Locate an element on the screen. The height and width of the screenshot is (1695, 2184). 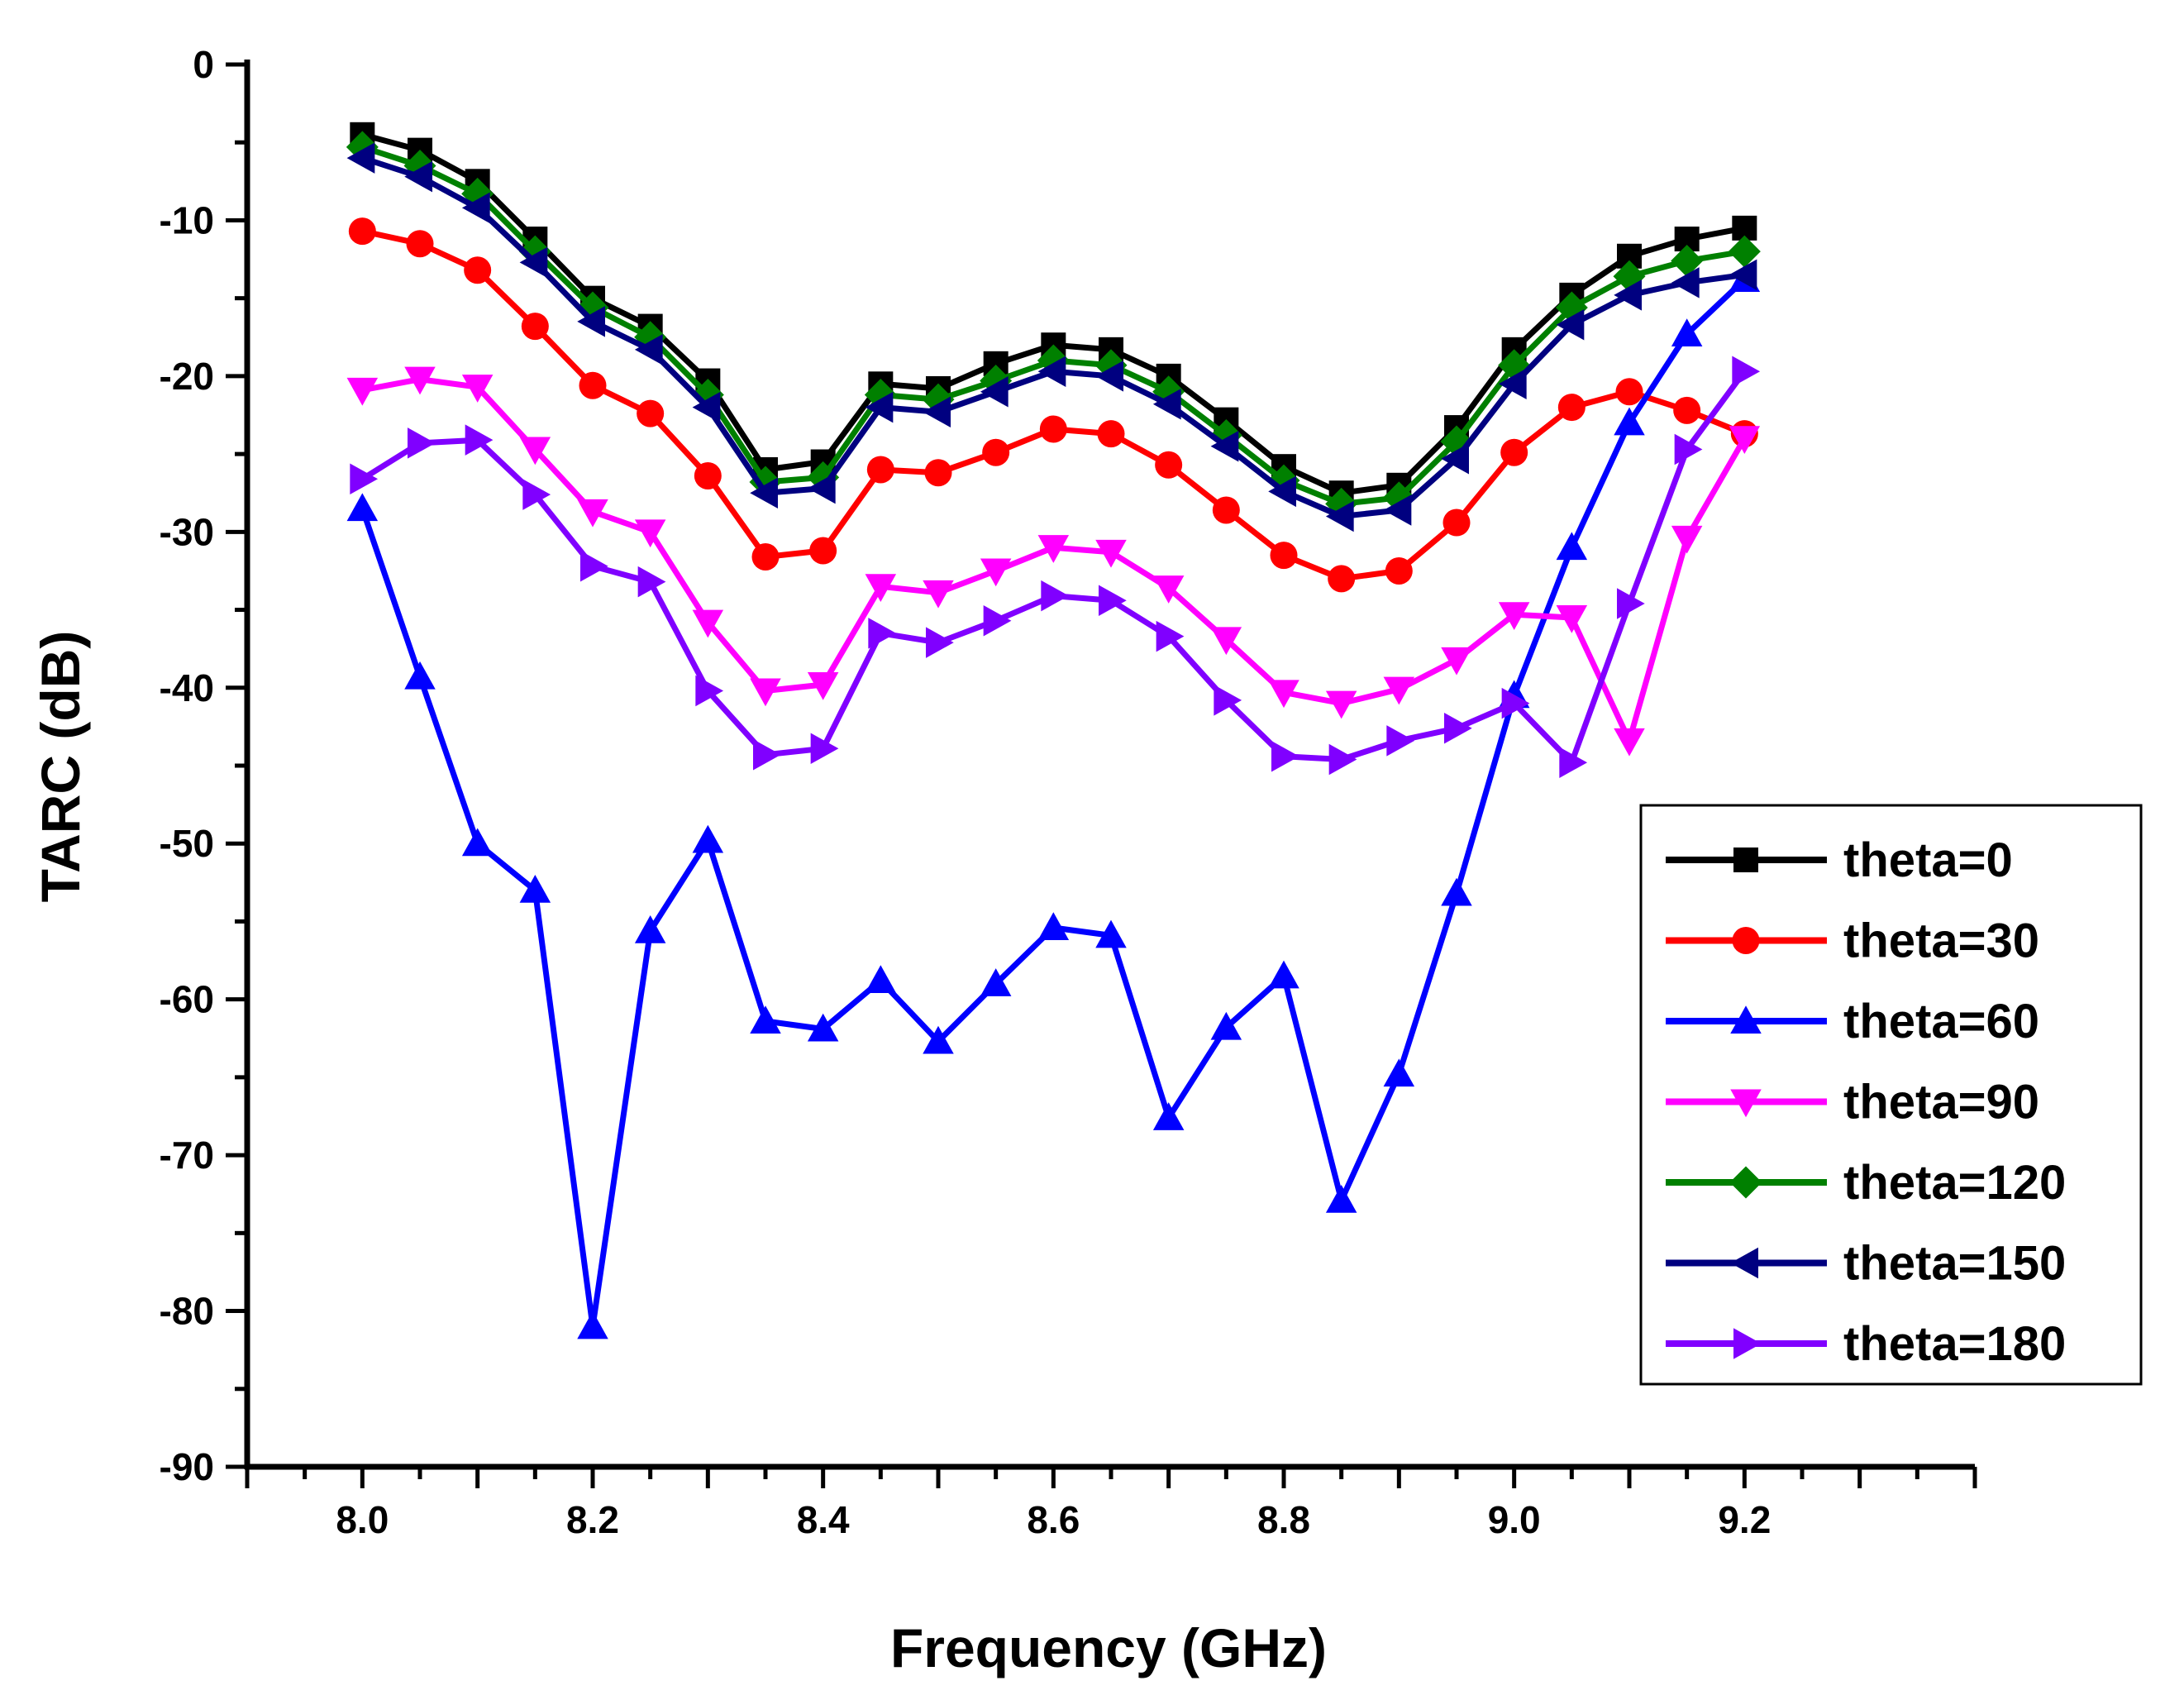
legend-item: theta=30 is located at coordinates (1852, 941).